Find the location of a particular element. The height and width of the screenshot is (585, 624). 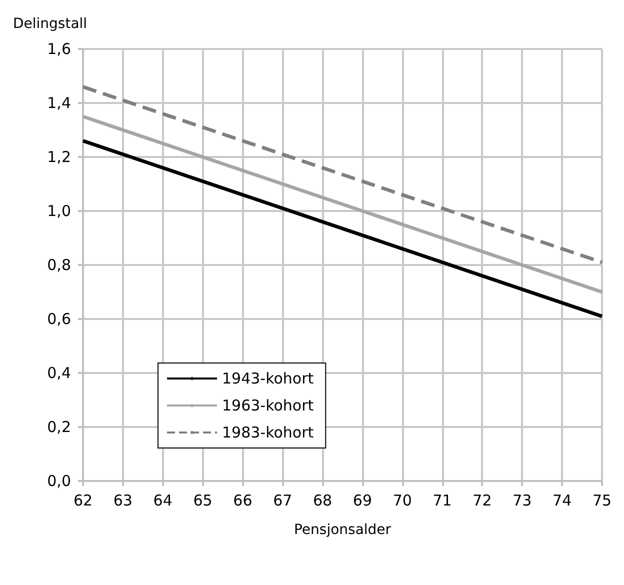

y-tick-label: 0,0 is located at coordinates (59, 481).